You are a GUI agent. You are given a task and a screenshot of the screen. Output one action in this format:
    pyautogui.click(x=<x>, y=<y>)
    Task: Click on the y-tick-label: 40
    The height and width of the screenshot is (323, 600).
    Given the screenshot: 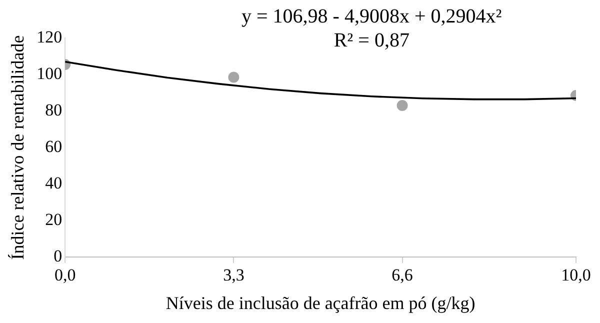 What is the action you would take?
    pyautogui.click(x=53, y=182)
    